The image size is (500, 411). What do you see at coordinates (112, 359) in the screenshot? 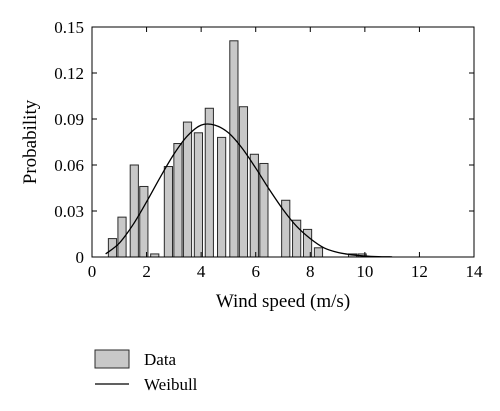
I see `legend-data-swatch` at bounding box center [112, 359].